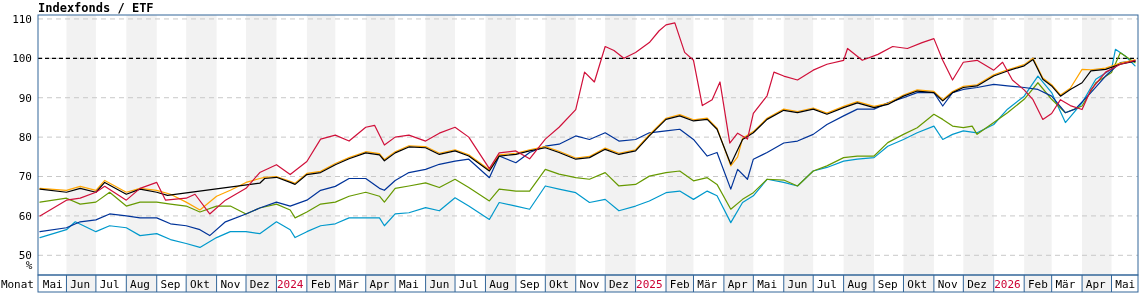 The height and width of the screenshot is (300, 1140). Describe the element at coordinates (22, 19) in the screenshot. I see `y-tick-label: 110` at that location.